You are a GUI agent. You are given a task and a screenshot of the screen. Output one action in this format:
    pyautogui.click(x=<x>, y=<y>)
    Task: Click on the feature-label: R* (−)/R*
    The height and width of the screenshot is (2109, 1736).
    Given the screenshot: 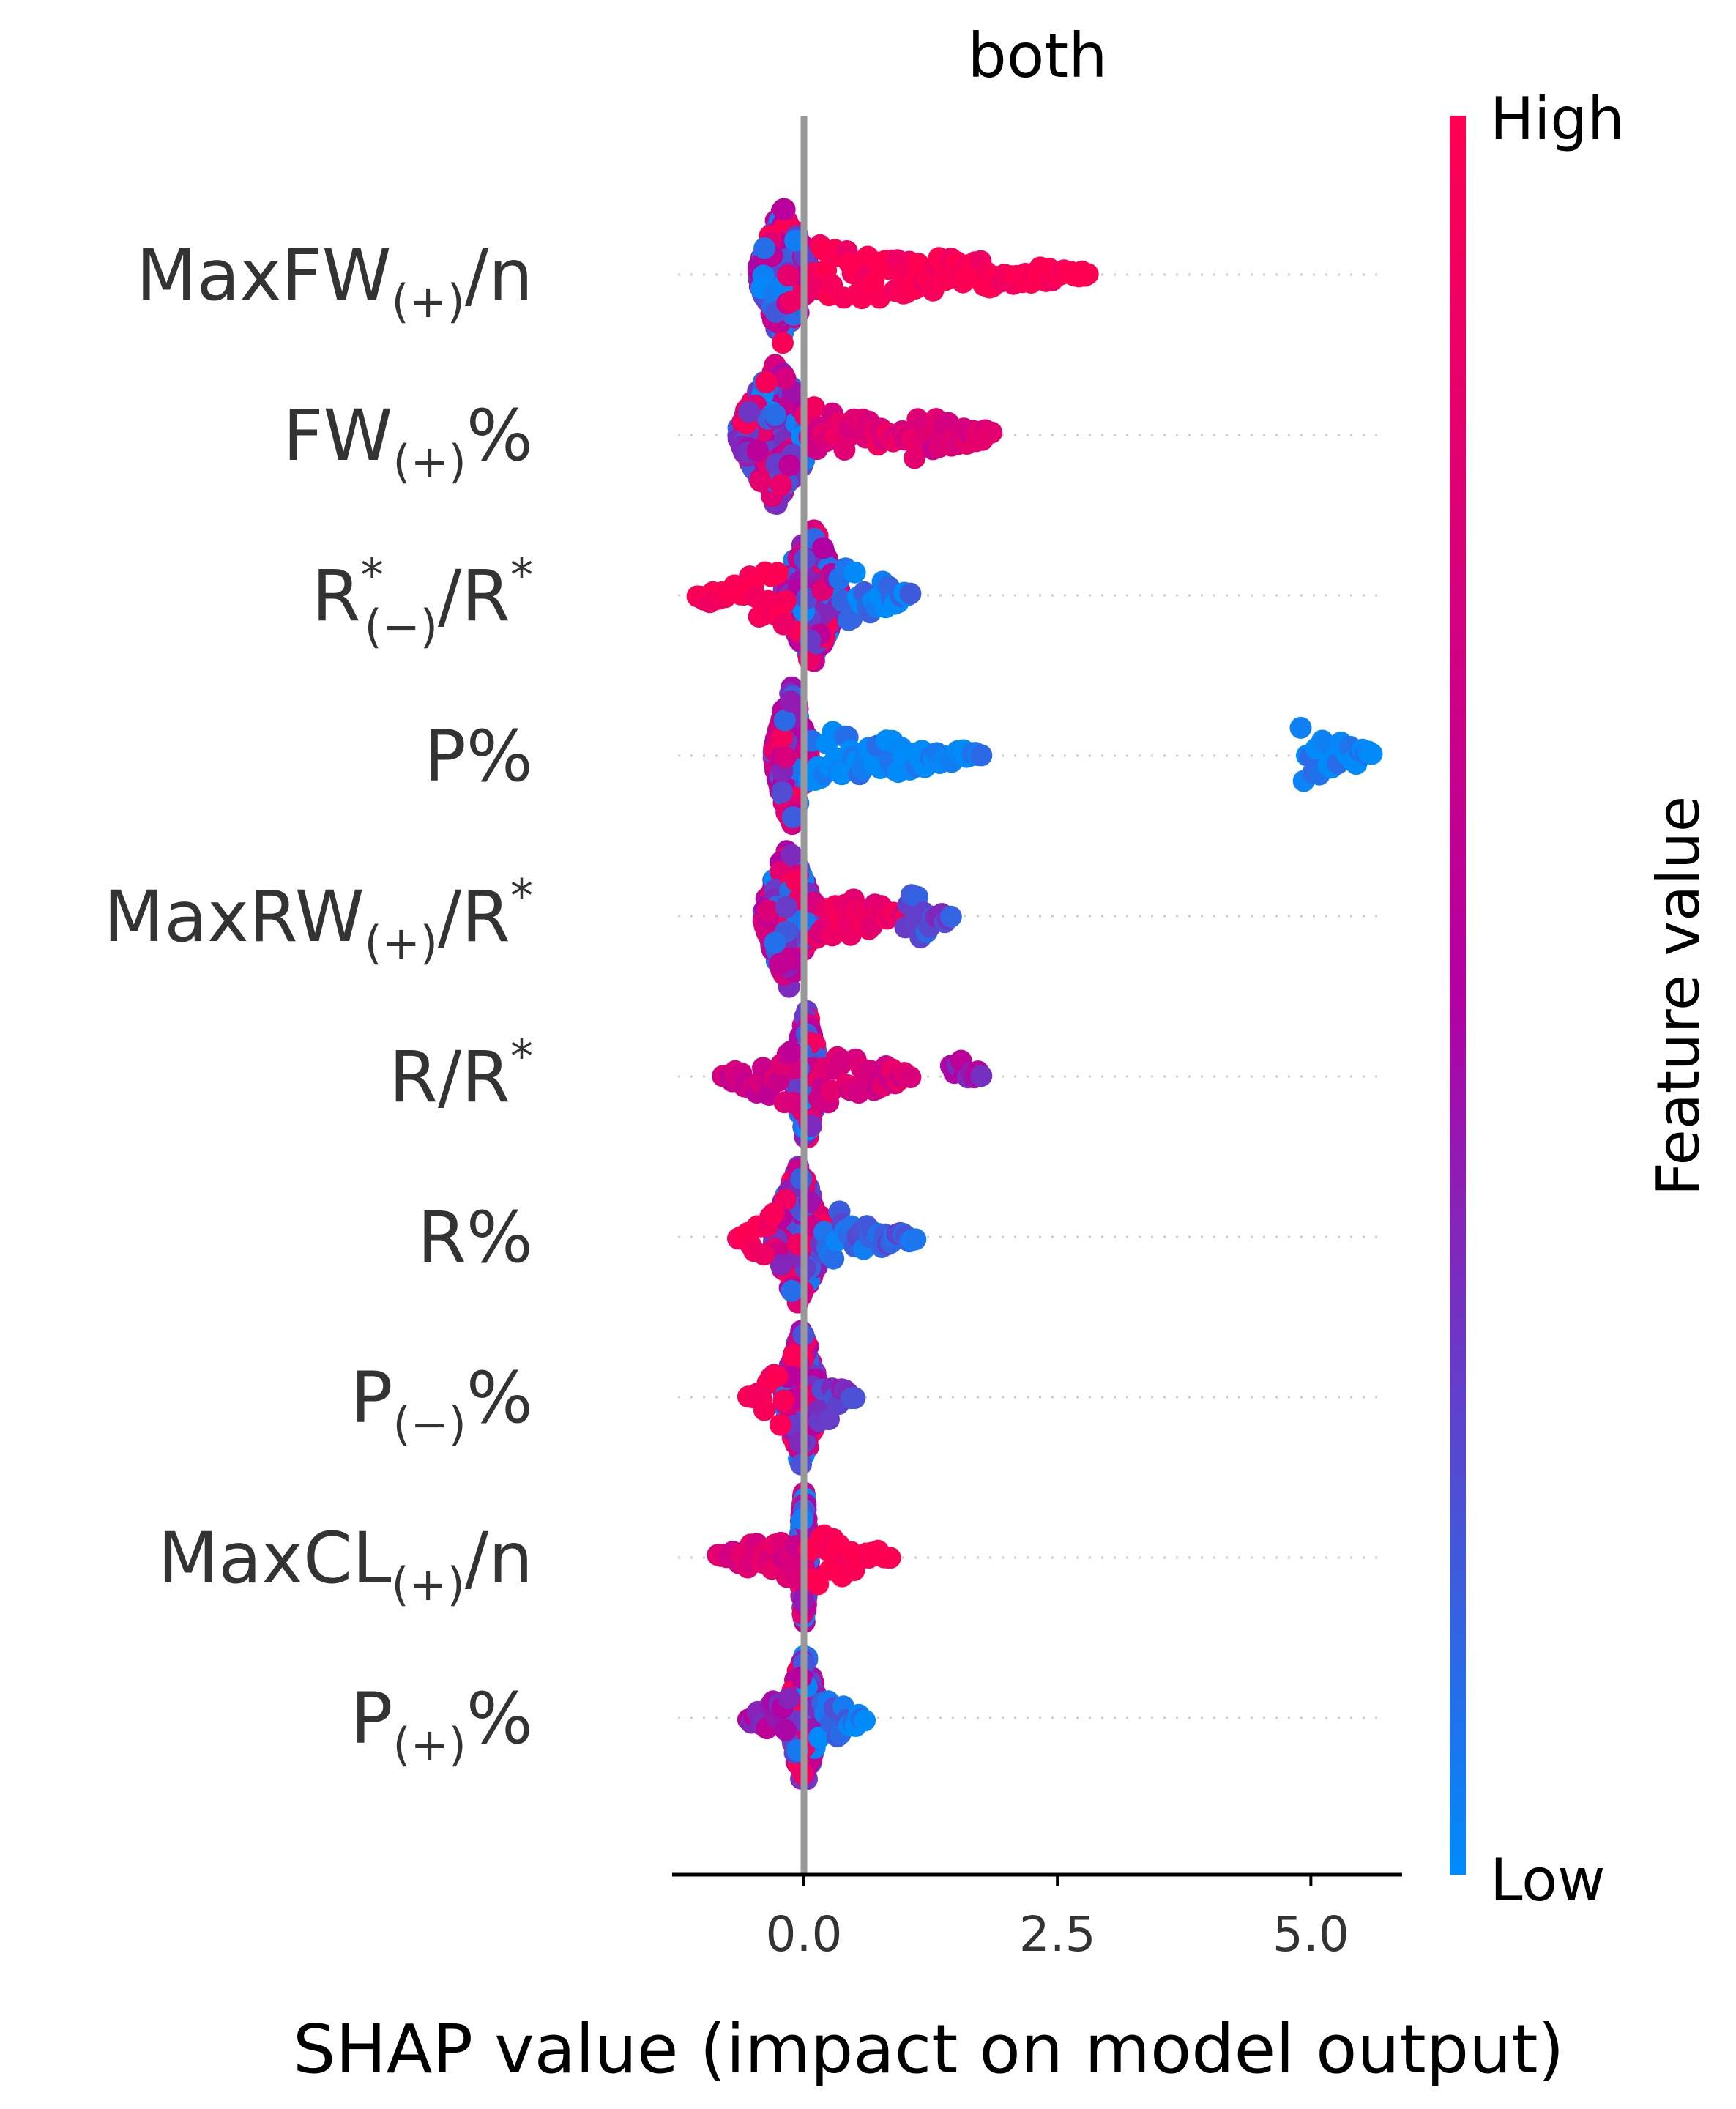 What is the action you would take?
    pyautogui.click(x=422, y=600)
    